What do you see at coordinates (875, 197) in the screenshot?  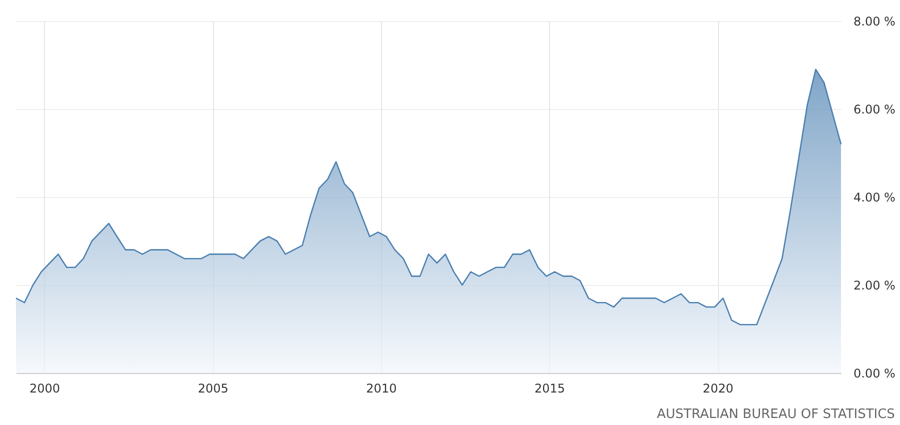 I see `y-tick-label: 4.00 %` at bounding box center [875, 197].